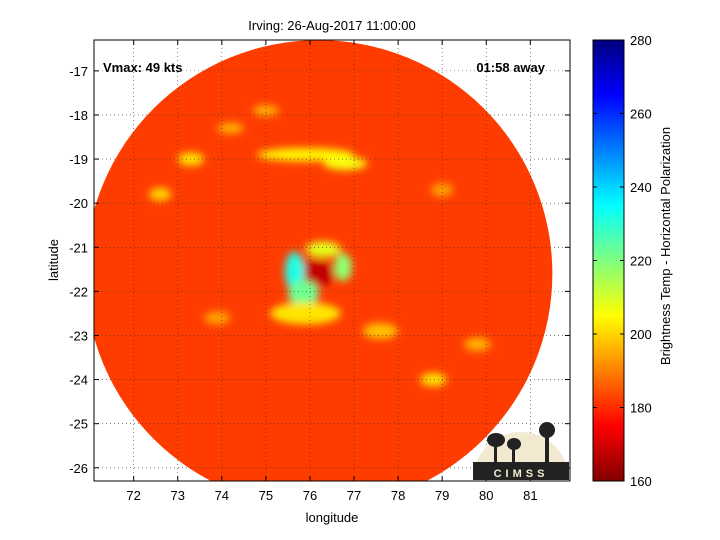  What do you see at coordinates (530, 495) in the screenshot?
I see `x-tick-label: 81` at bounding box center [530, 495].